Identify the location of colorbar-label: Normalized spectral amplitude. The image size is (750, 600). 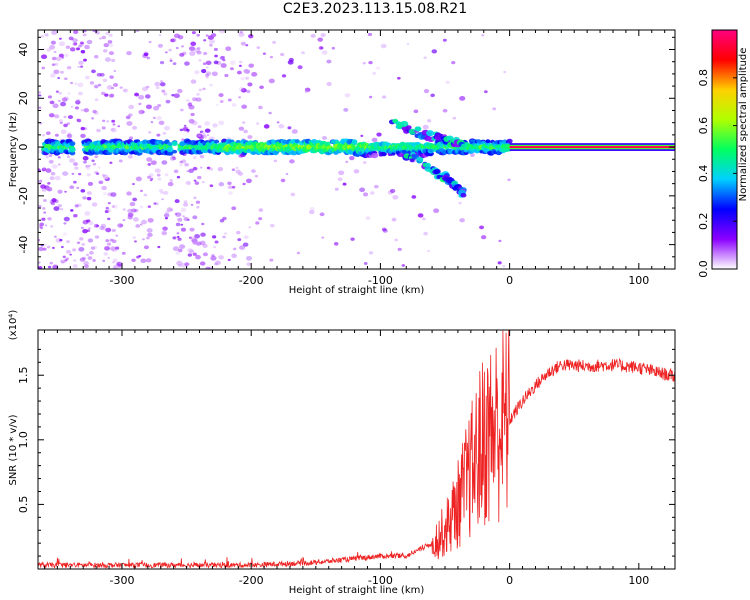
(743, 125).